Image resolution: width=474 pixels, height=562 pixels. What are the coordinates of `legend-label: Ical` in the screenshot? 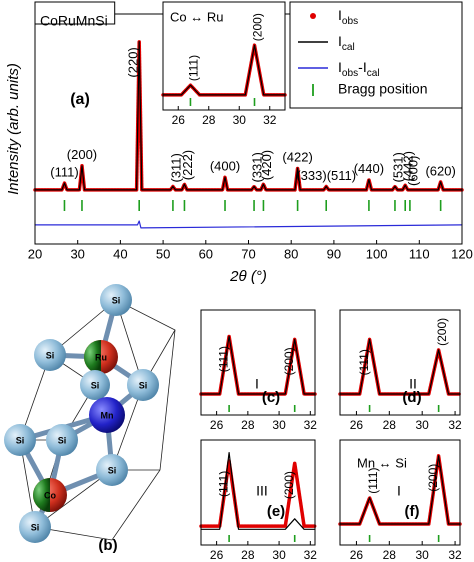 It's located at (346, 43).